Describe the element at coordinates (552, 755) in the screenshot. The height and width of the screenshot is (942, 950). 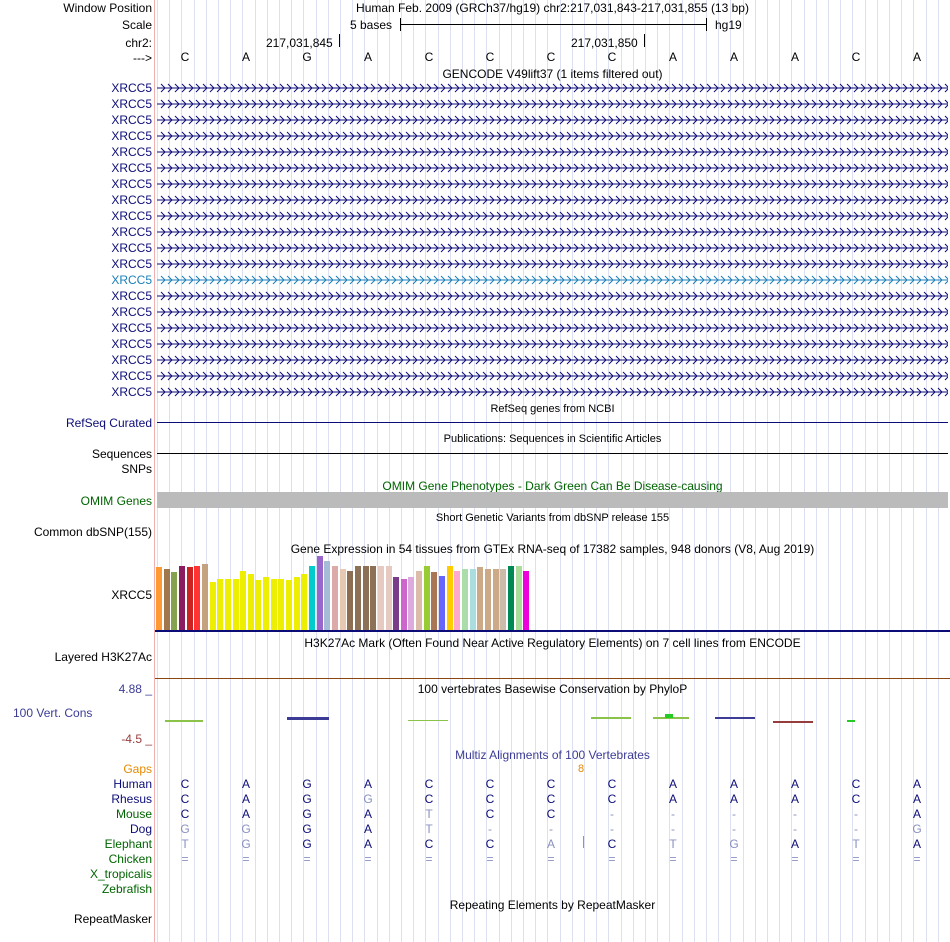
I see `multiz-track-title: Multiz Alignments of 100 Vertebrates` at that location.